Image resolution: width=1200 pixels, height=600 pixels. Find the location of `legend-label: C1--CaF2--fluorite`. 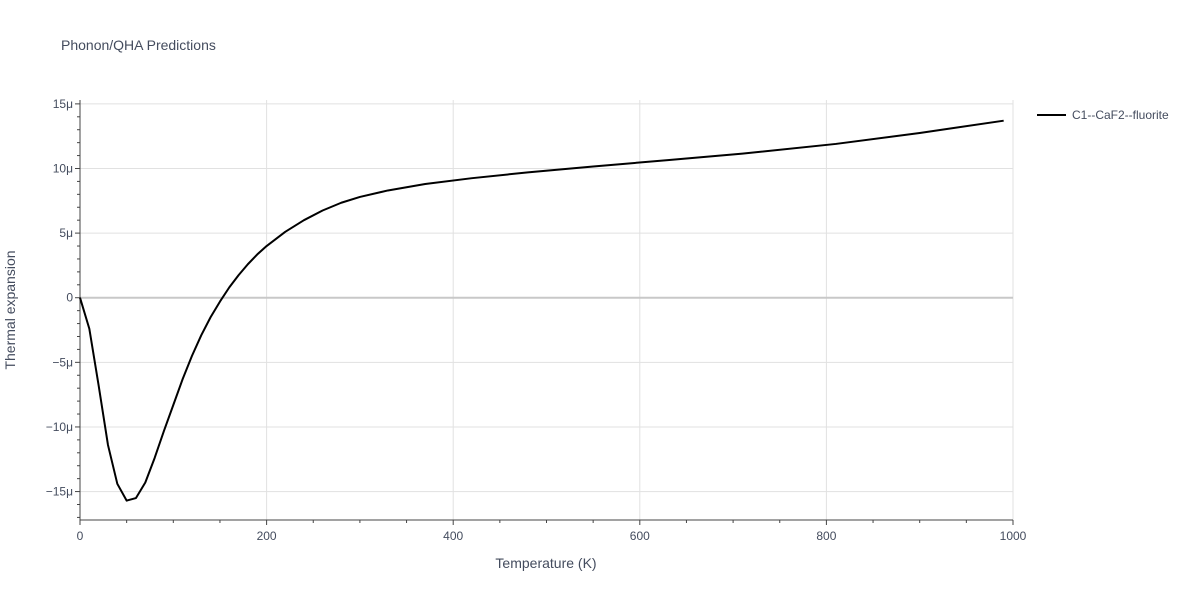

legend-label: C1--CaF2--fluorite is located at coordinates (1120, 115).